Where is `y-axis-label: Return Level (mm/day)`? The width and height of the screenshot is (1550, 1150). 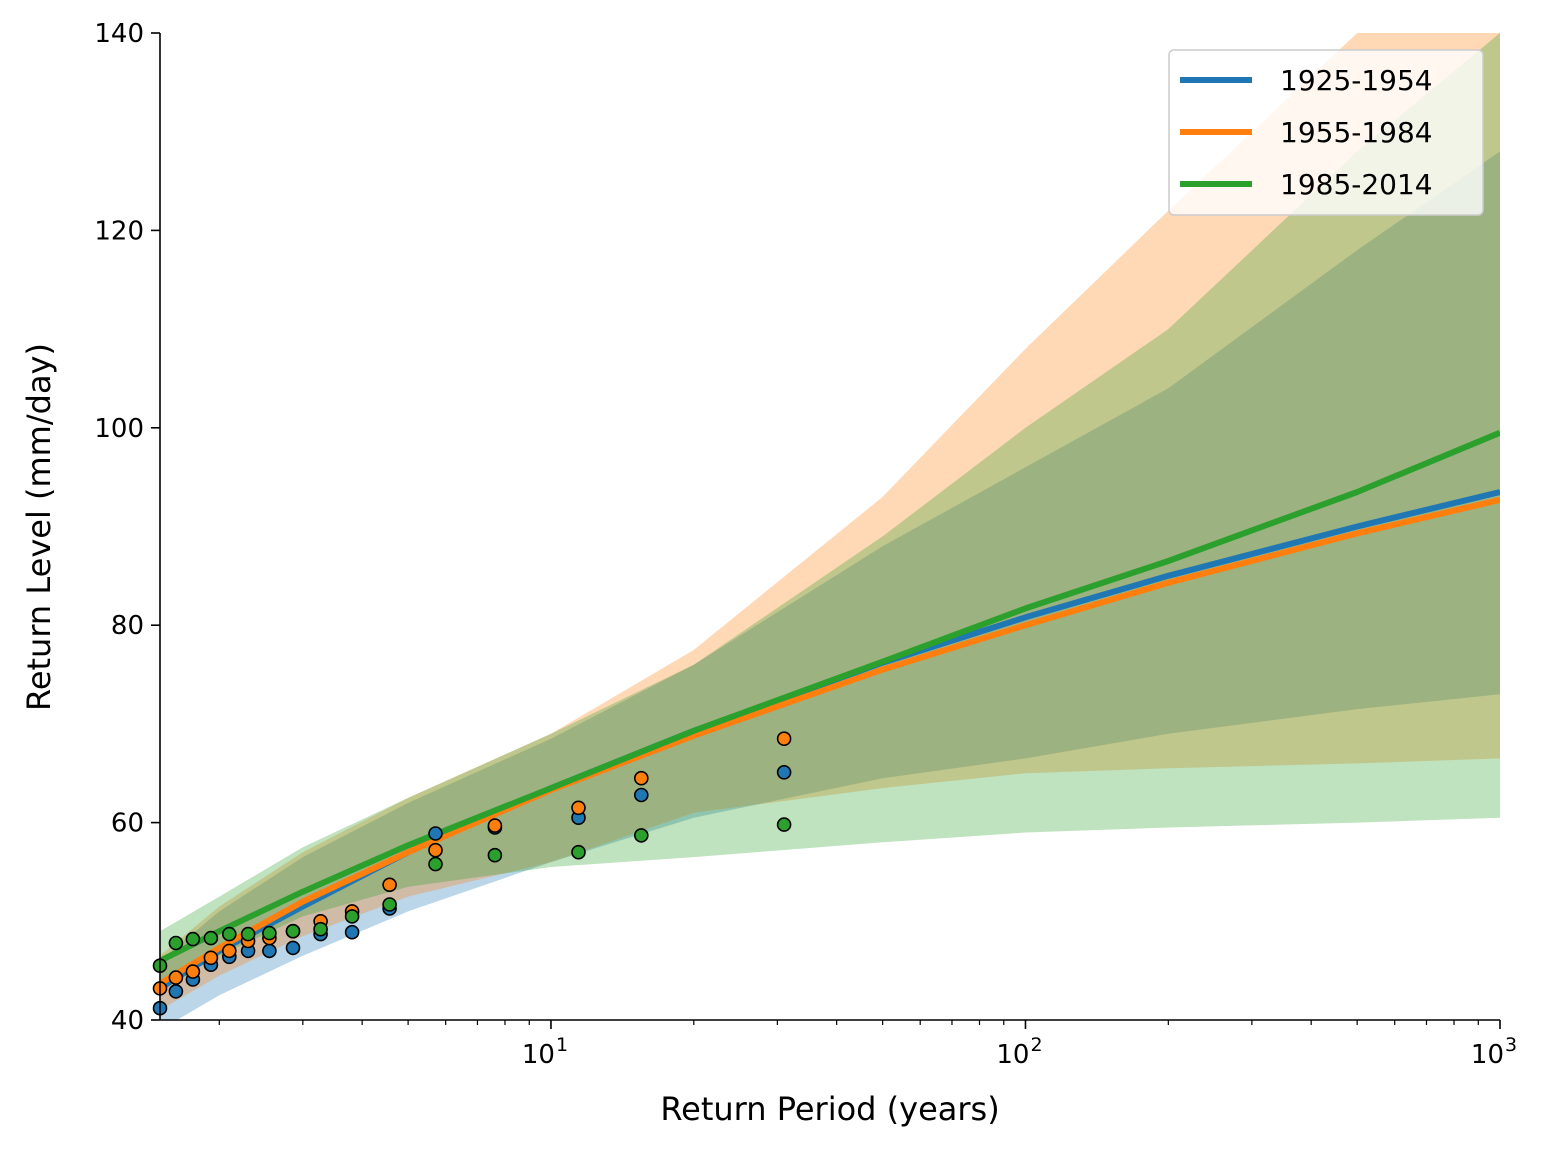 y-axis-label: Return Level (mm/day) is located at coordinates (39, 527).